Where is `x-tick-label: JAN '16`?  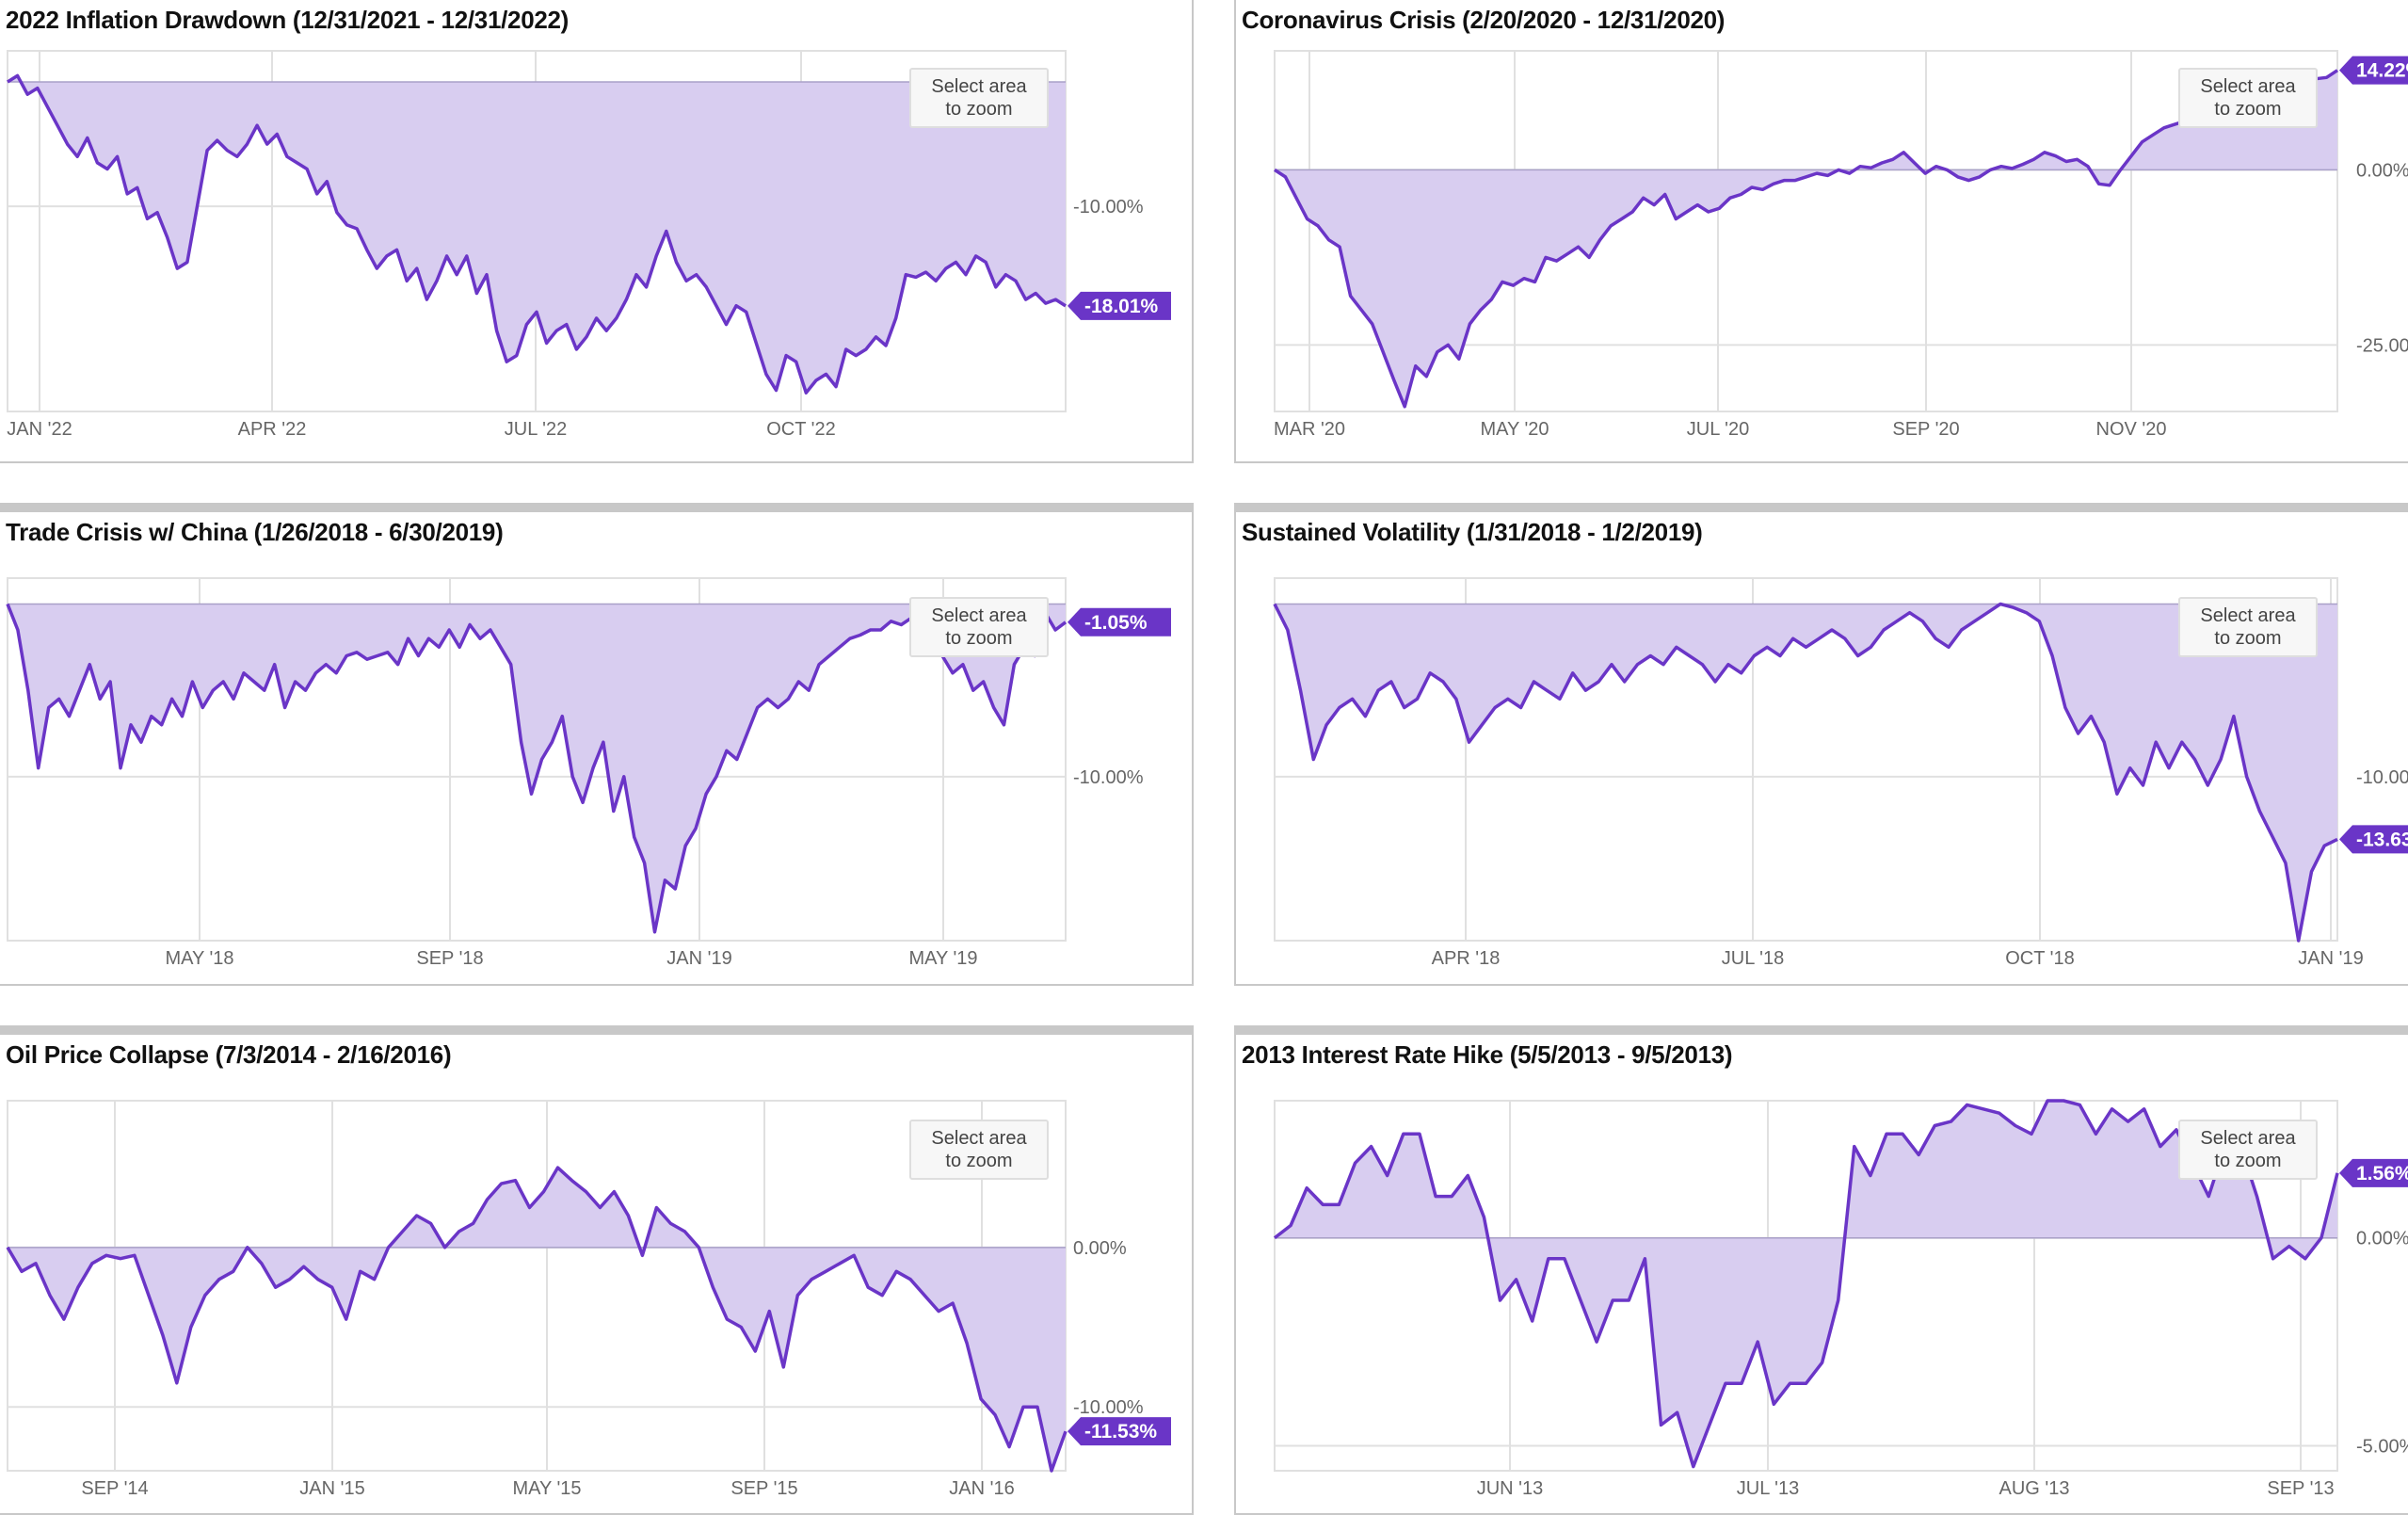 x-tick-label: JAN '16 is located at coordinates (982, 1488).